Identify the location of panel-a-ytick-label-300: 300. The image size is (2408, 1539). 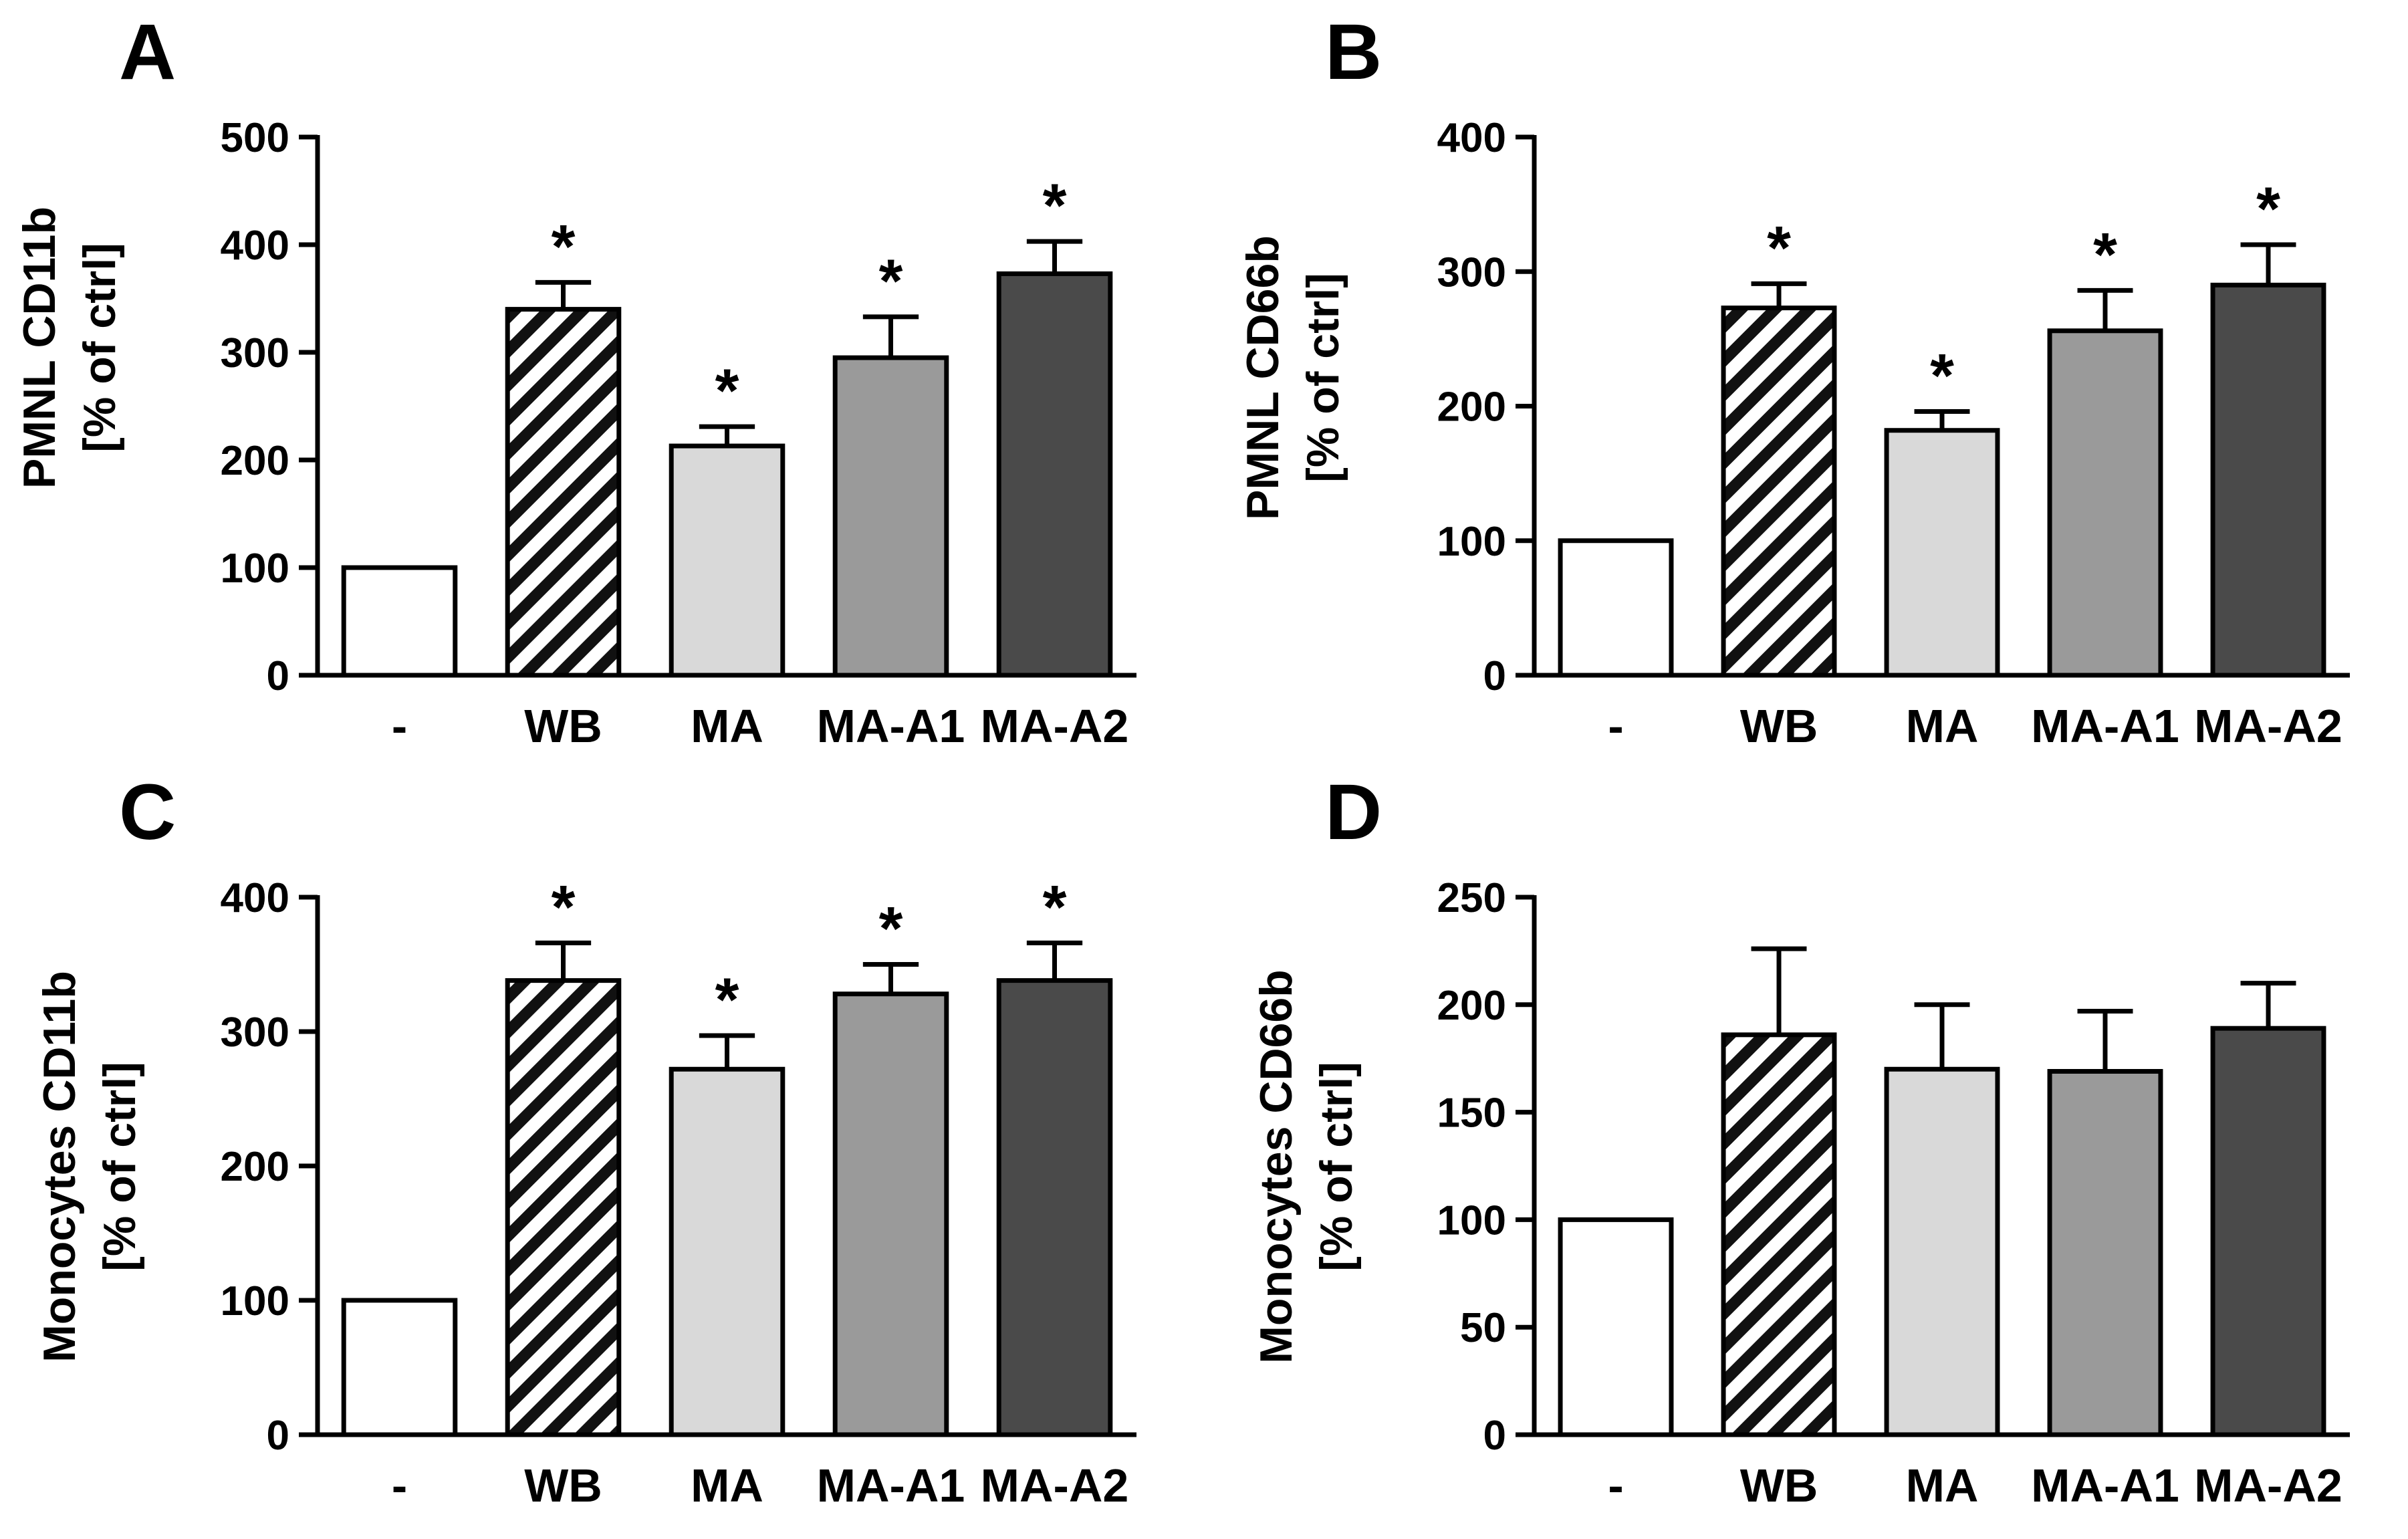
(255, 353).